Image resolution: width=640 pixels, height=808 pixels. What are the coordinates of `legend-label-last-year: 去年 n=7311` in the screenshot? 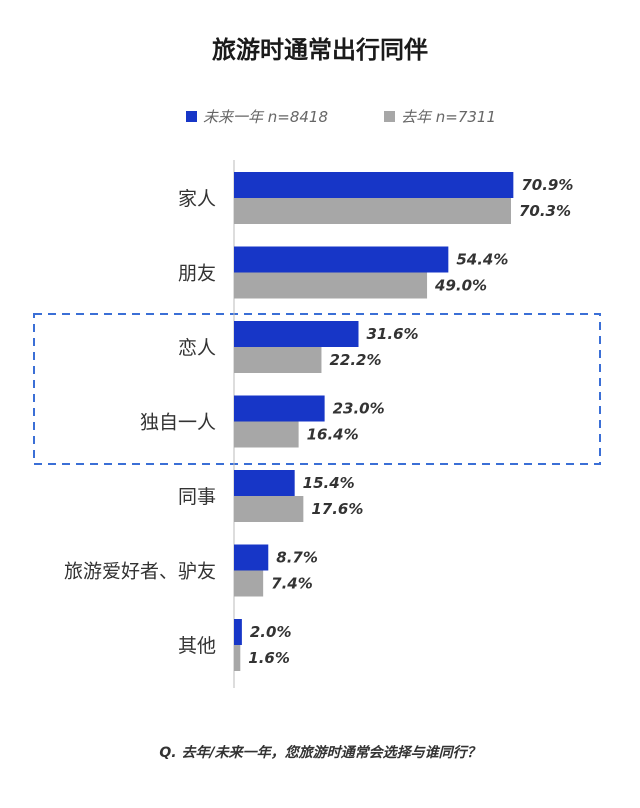 It's located at (448, 117).